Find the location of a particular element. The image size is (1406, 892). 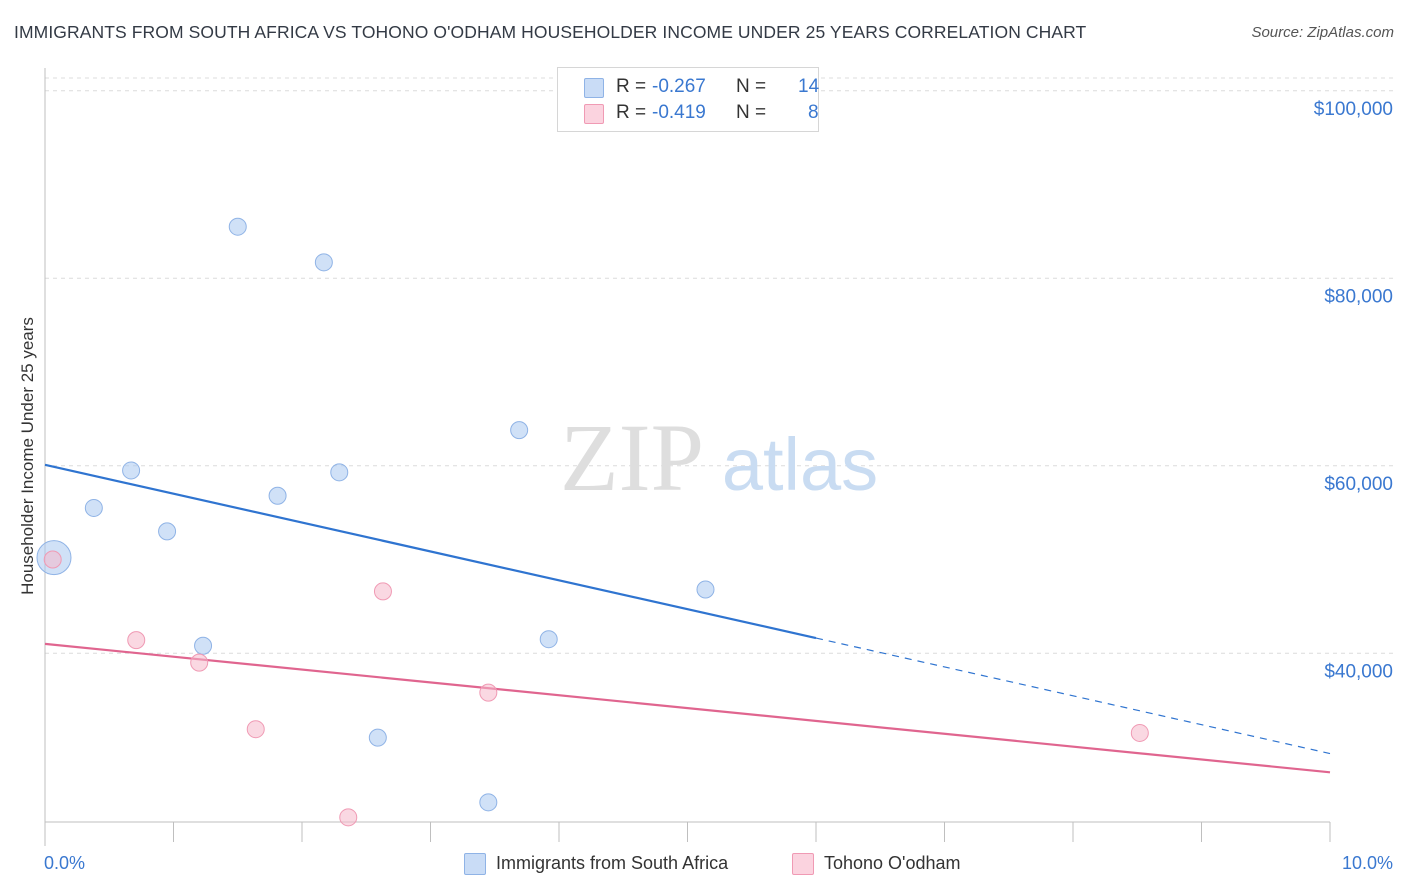

legend-r-value: -0.267 is located at coordinates (679, 86).